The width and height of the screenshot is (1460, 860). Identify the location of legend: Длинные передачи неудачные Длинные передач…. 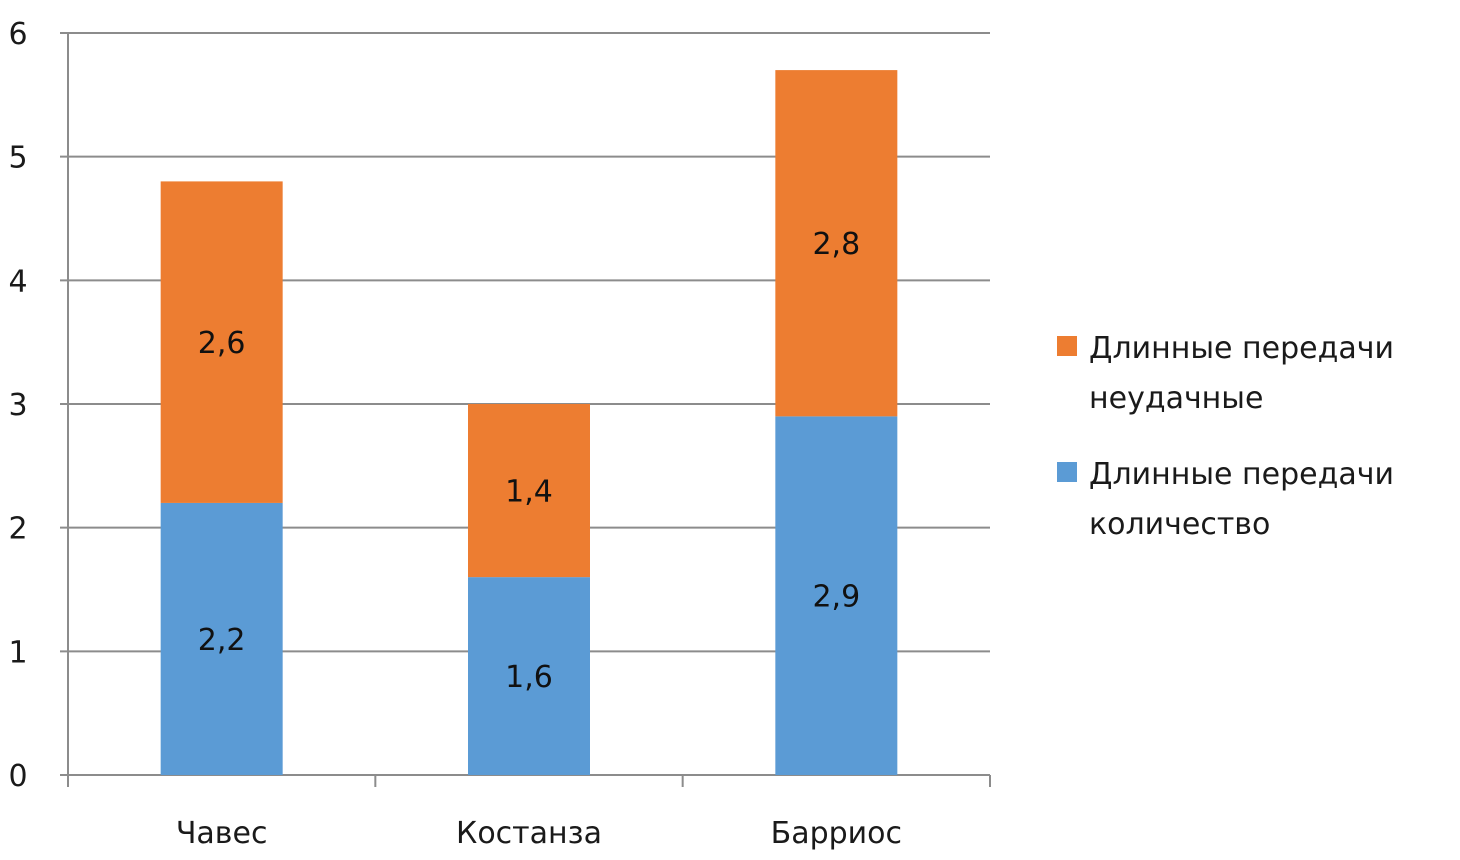
(1225, 436).